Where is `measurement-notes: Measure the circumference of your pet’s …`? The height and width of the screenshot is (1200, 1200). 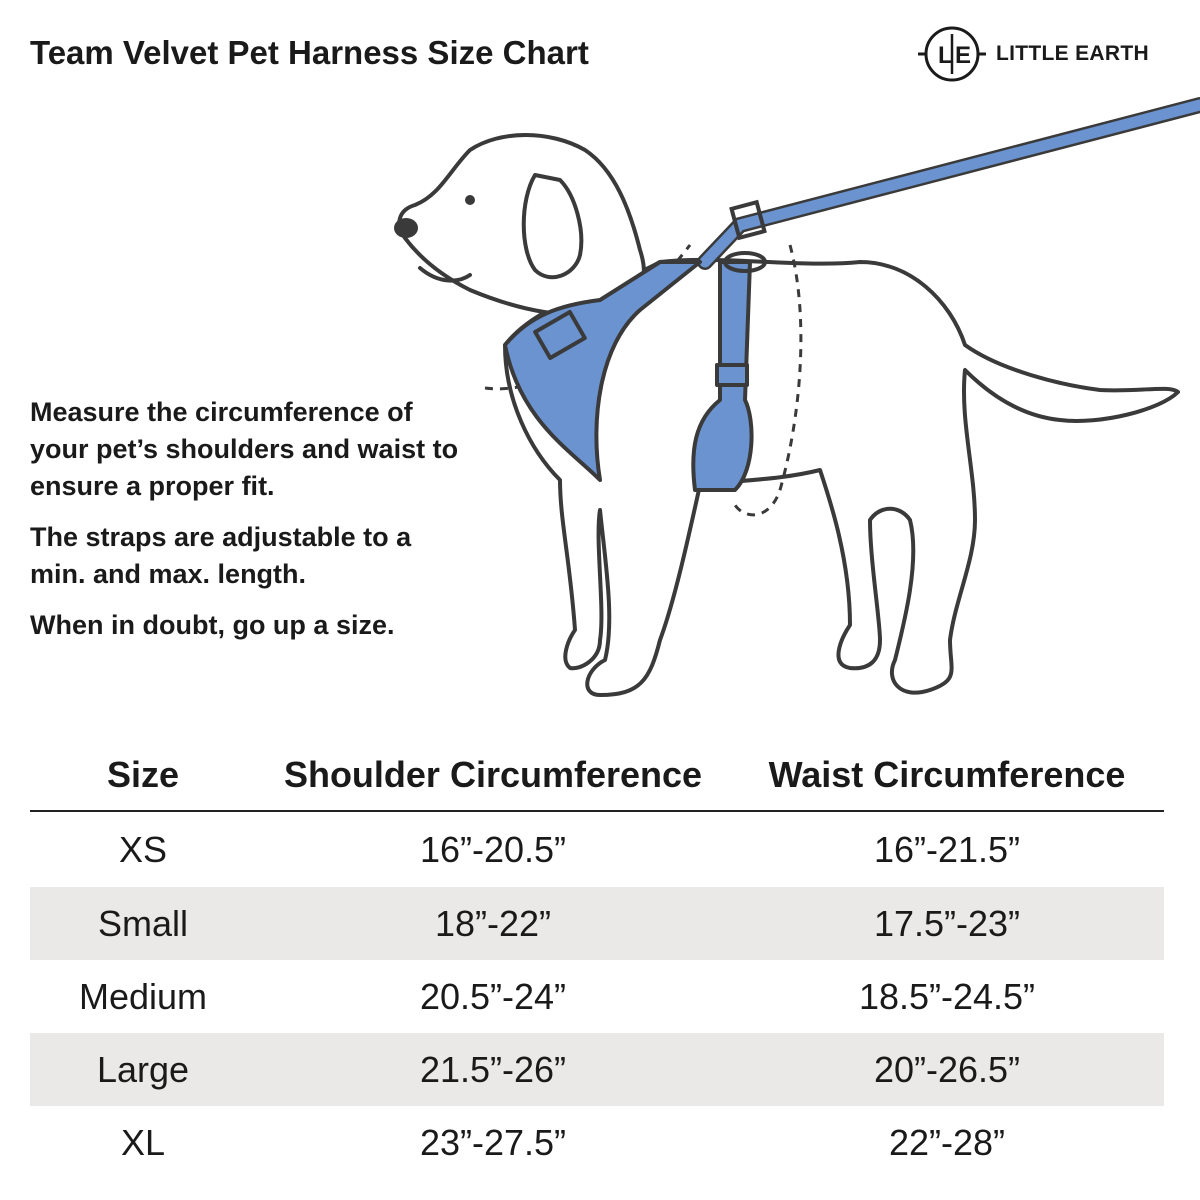 measurement-notes: Measure the circumference of your pet’s … is located at coordinates (250, 526).